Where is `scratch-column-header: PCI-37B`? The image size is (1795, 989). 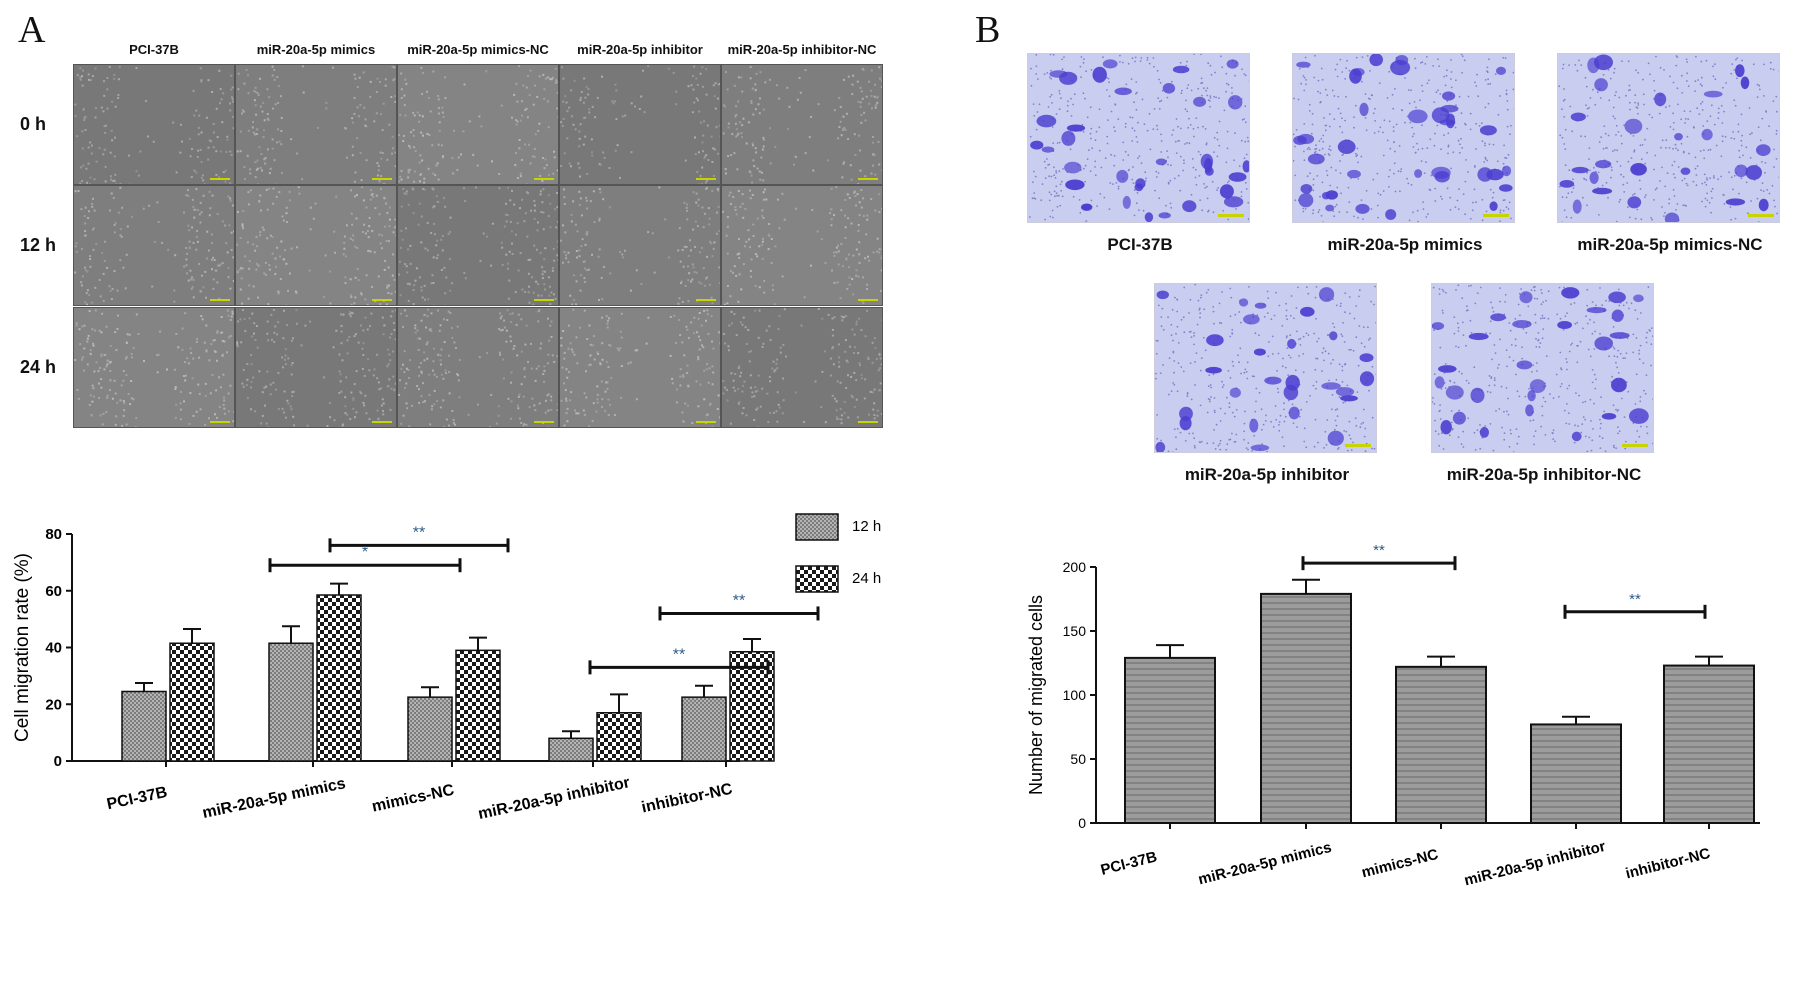
scratch-column-header: PCI-37B is located at coordinates (154, 49).